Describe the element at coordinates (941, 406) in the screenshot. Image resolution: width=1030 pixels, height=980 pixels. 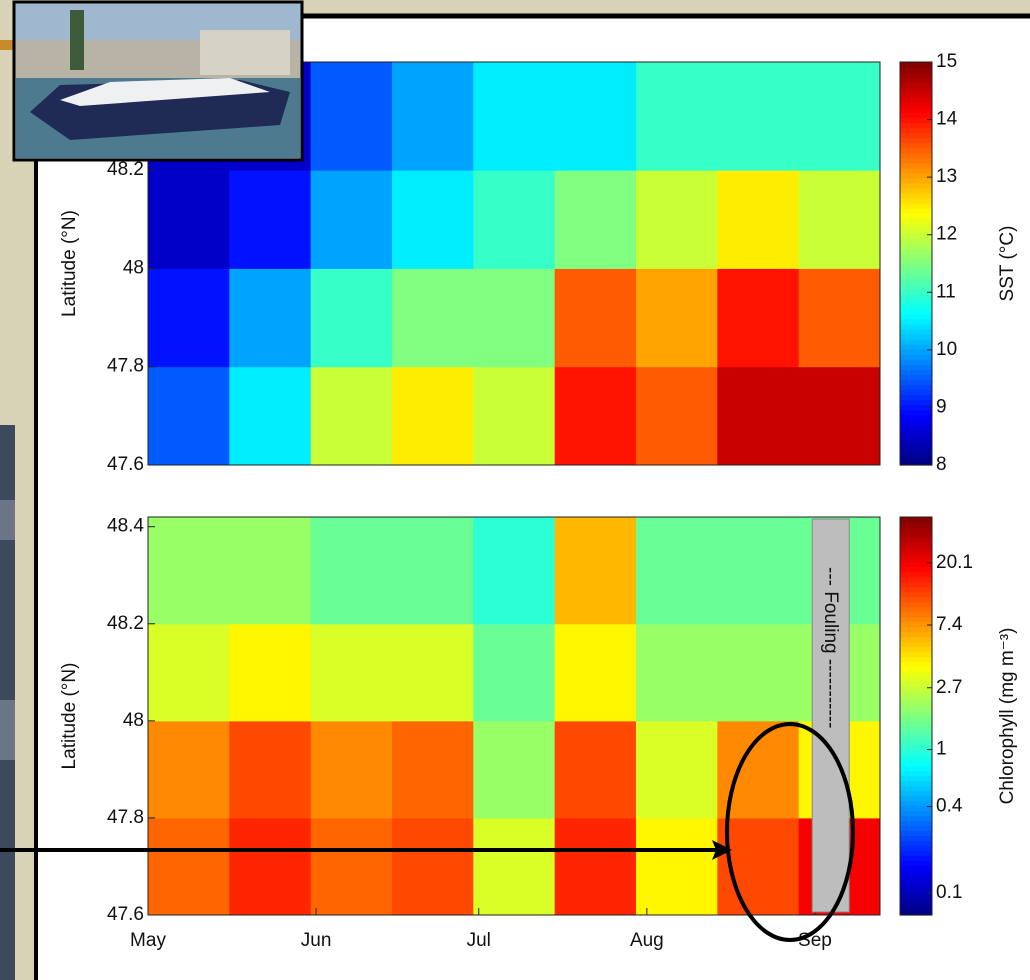
I see `colorbar-tick-label: 9` at that location.